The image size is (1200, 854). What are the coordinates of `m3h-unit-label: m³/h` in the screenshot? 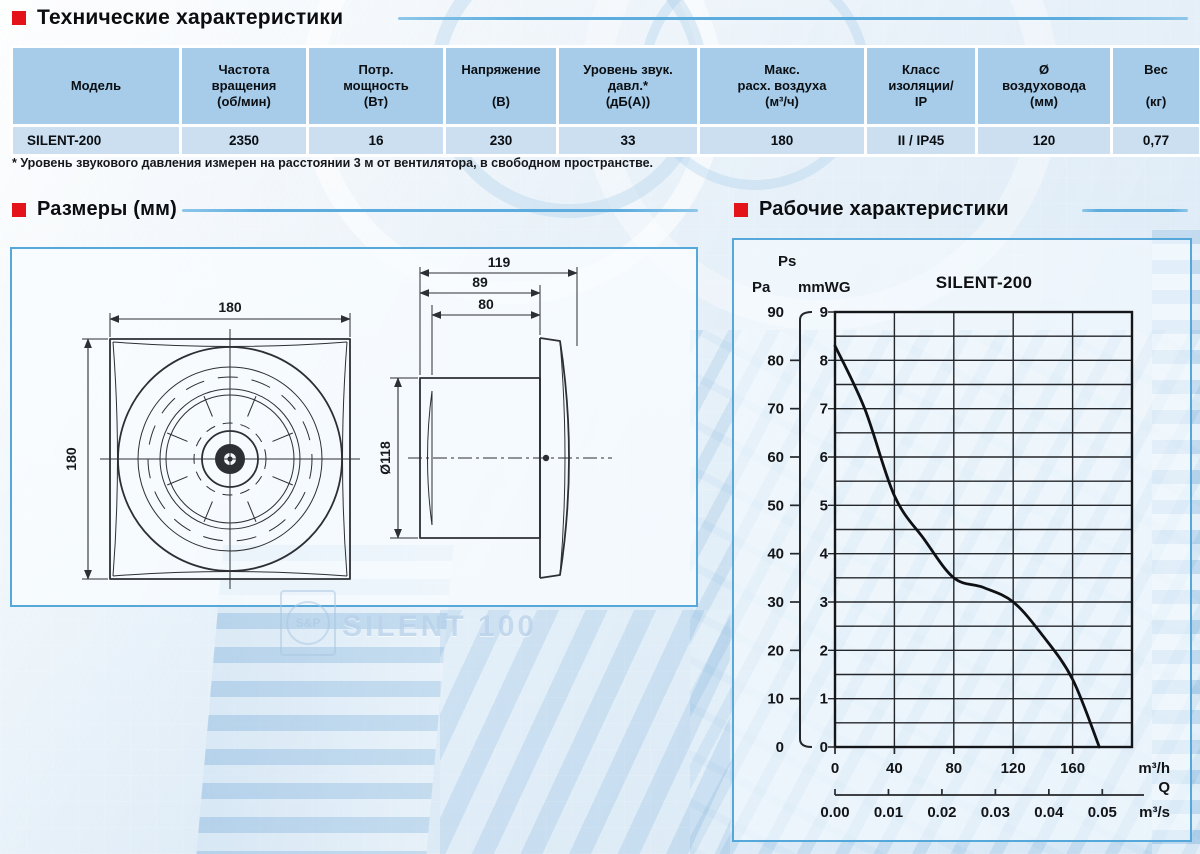 It's located at (1154, 768).